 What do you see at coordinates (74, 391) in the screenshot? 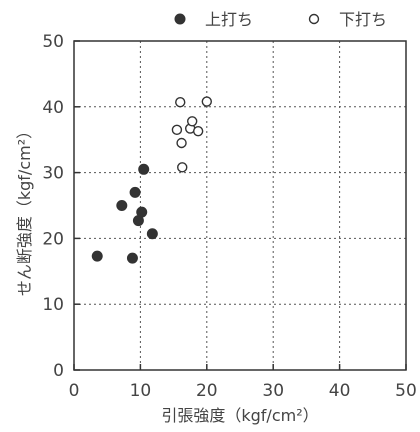
I see `x-tick-label-0: 0` at bounding box center [74, 391].